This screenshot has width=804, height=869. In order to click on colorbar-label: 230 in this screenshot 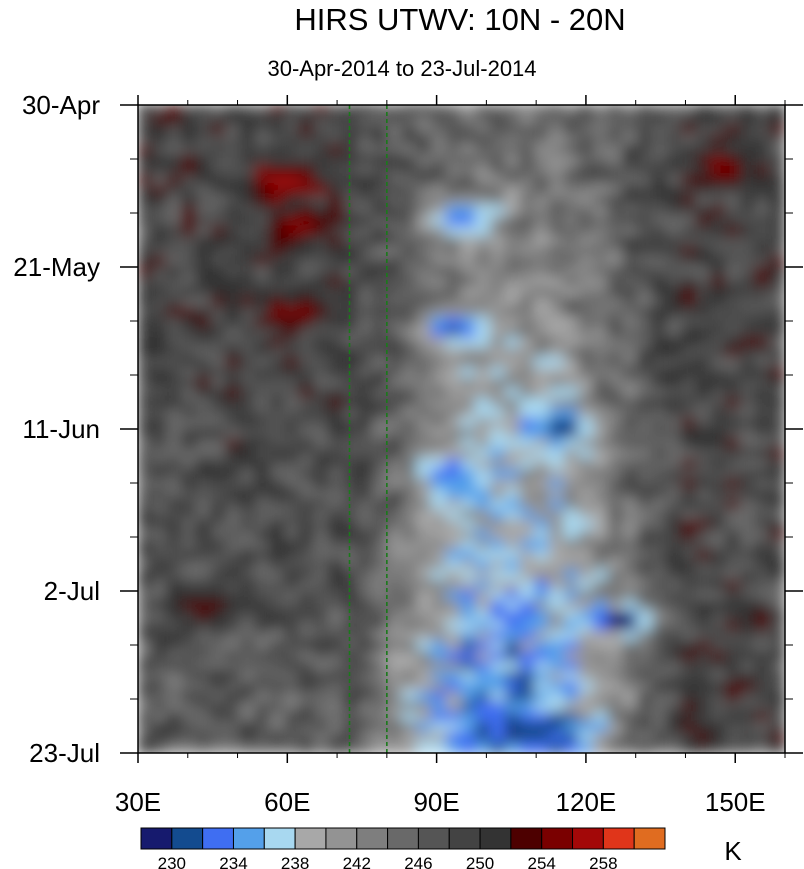, I will do `click(172, 861)`.